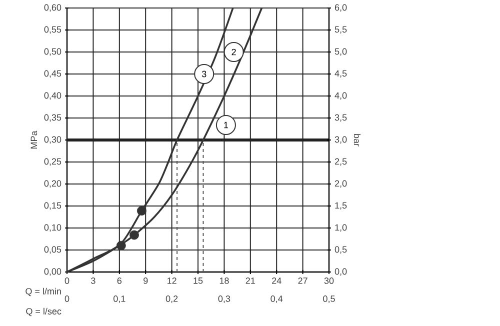 The height and width of the screenshot is (326, 500). Describe the element at coordinates (329, 281) in the screenshot. I see `x-tick-label: 30` at that location.